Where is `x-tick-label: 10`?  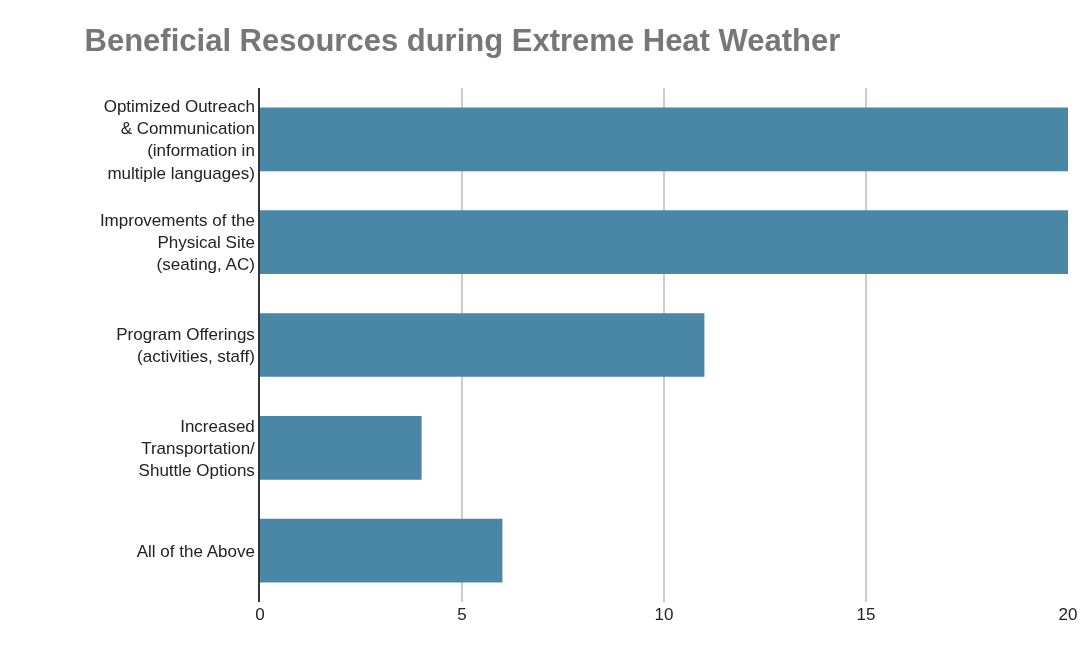
x-tick-label: 10 is located at coordinates (664, 614).